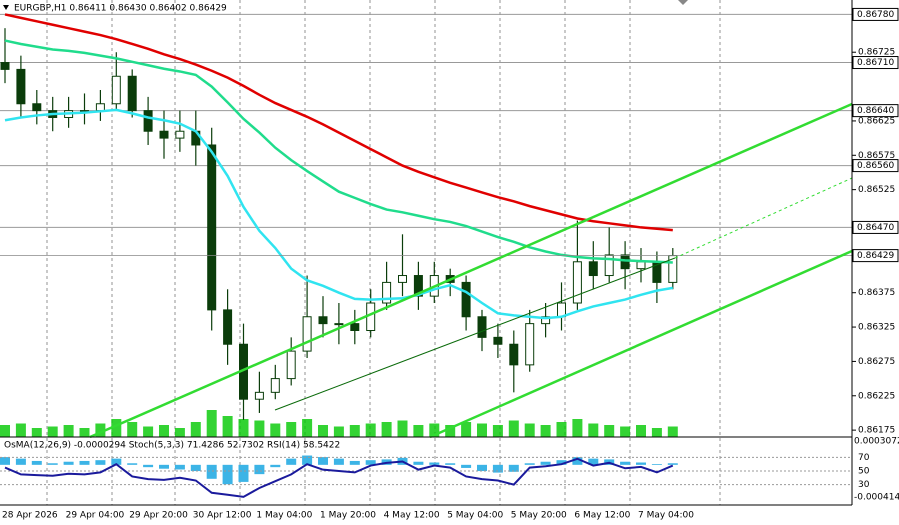 The width and height of the screenshot is (899, 525). Describe the element at coordinates (864, 458) in the screenshot. I see `y2-tick-label: 70` at that location.